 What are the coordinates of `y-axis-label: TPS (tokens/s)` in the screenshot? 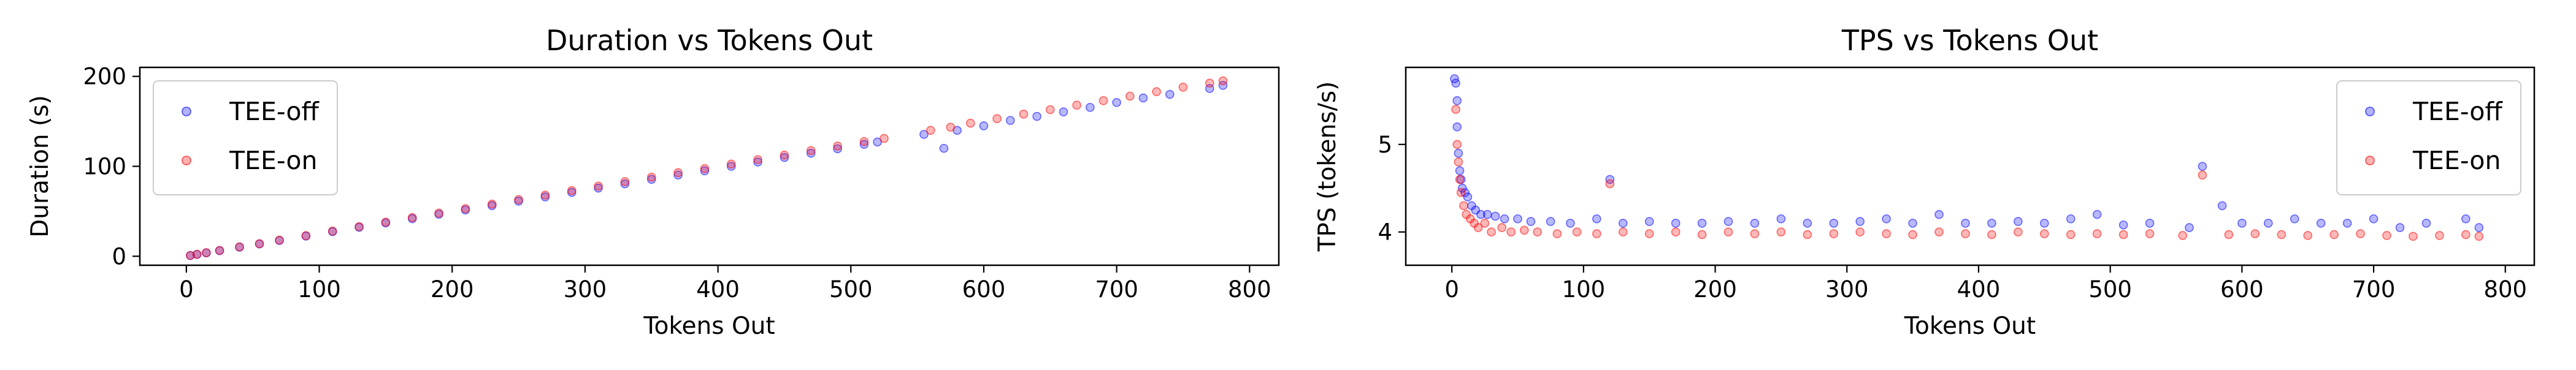 It's located at (1327, 166).